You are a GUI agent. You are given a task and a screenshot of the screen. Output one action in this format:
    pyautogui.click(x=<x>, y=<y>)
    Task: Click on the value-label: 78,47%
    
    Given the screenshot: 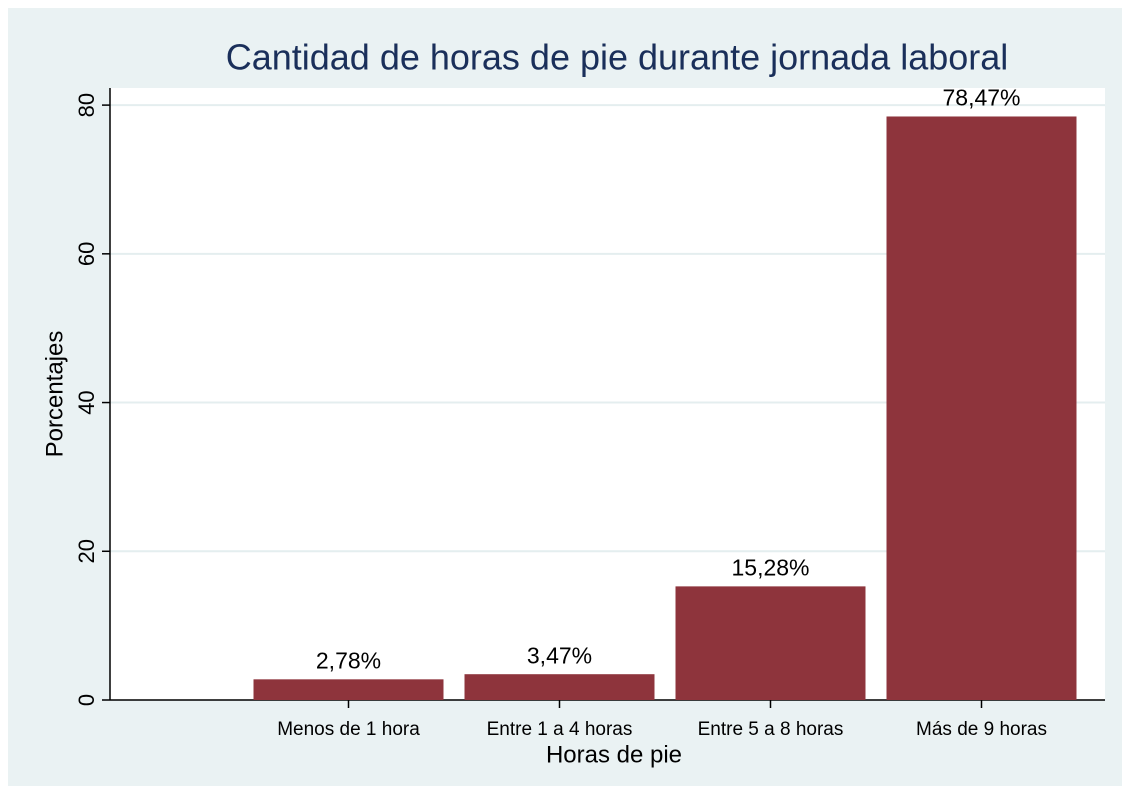 What is the action you would take?
    pyautogui.click(x=981, y=98)
    